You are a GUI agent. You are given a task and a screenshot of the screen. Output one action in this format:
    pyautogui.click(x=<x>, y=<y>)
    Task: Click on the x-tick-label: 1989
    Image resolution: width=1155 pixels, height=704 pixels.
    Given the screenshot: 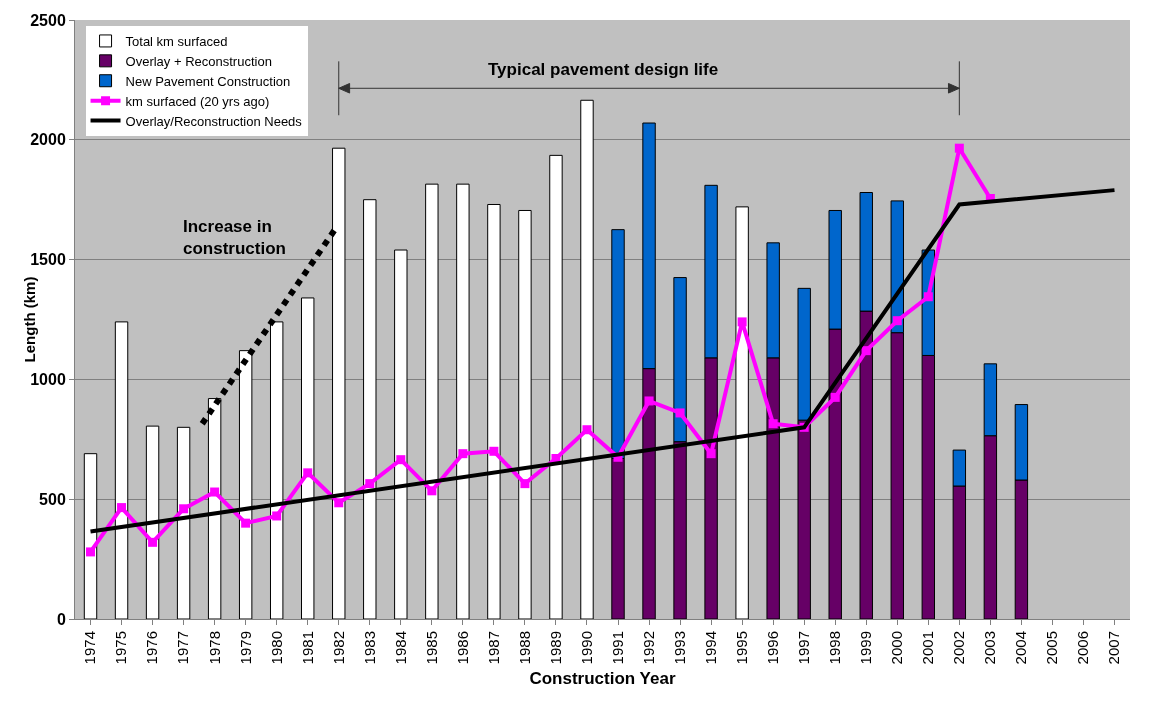 What is the action you would take?
    pyautogui.click(x=555, y=648)
    